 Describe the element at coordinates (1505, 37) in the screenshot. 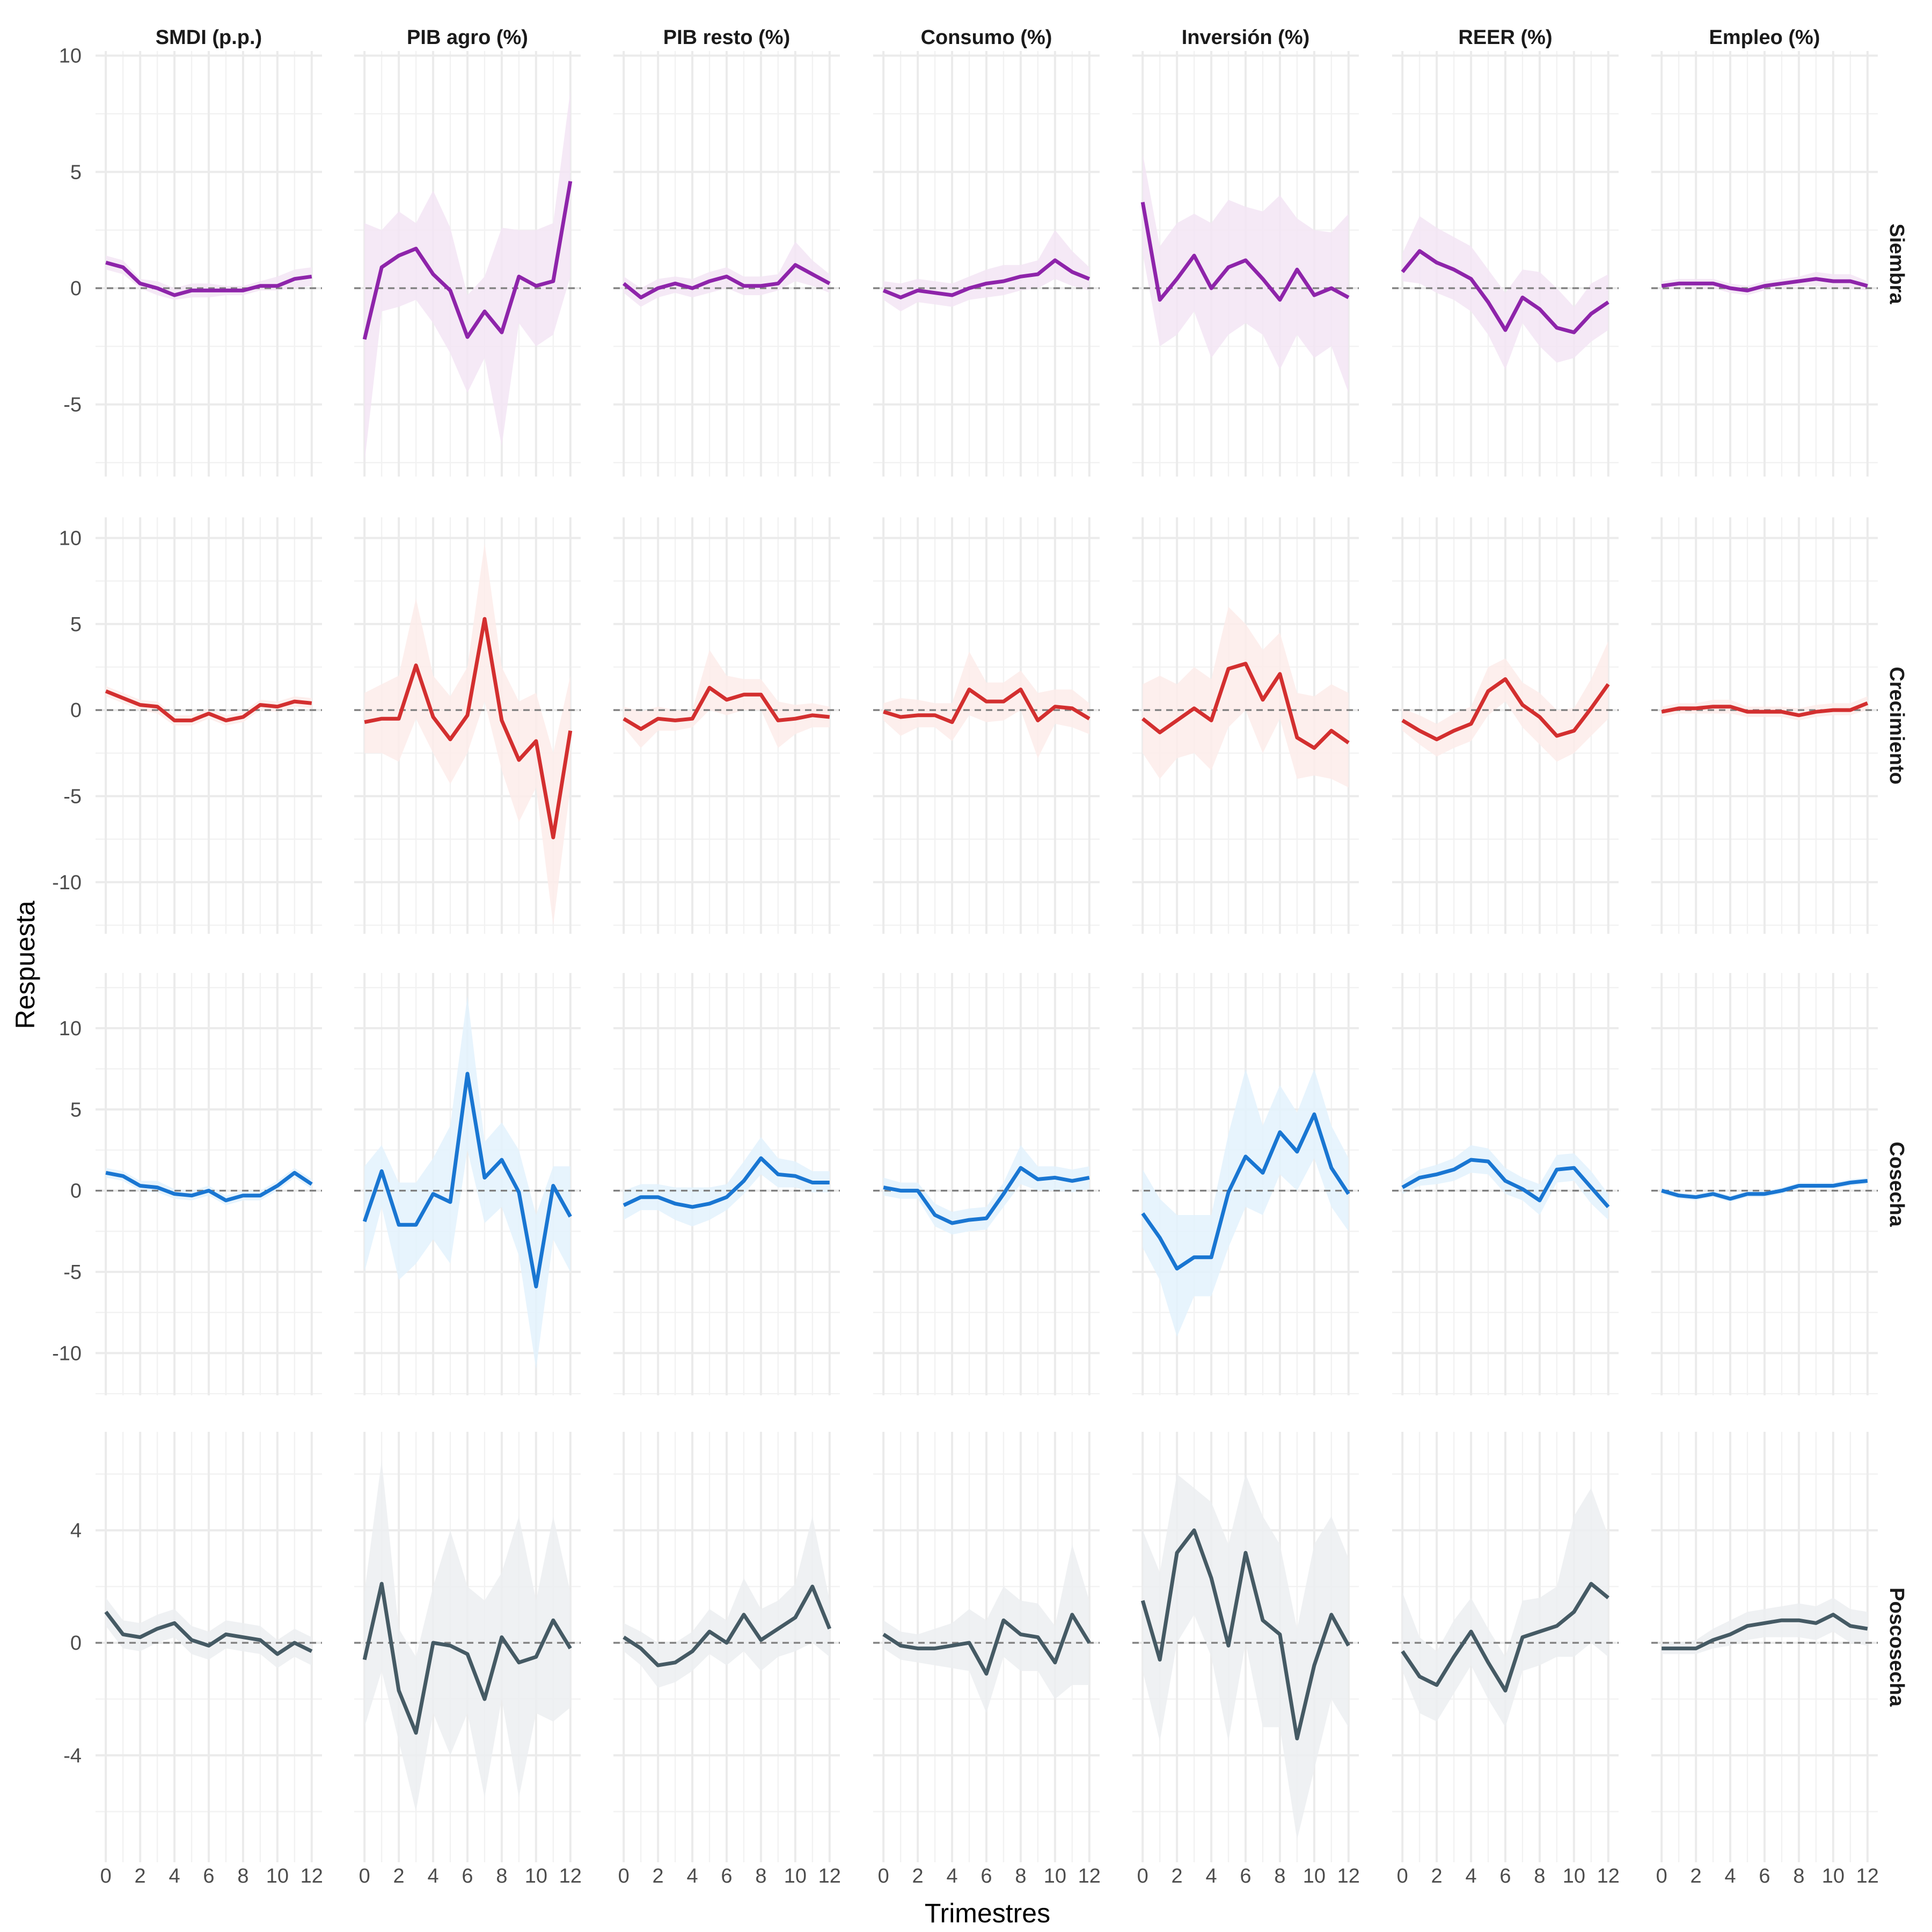

I see `column-strip-reer: REER (%)` at that location.